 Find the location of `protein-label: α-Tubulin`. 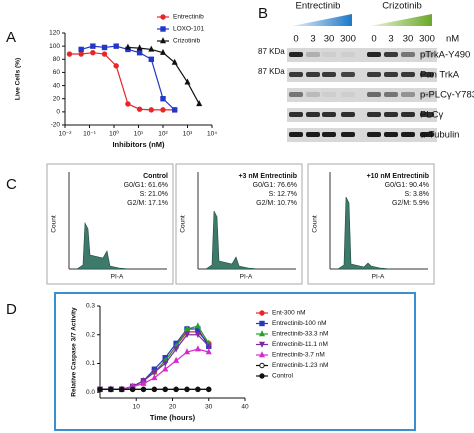

protein-label: α-Tubulin is located at coordinates (439, 135).